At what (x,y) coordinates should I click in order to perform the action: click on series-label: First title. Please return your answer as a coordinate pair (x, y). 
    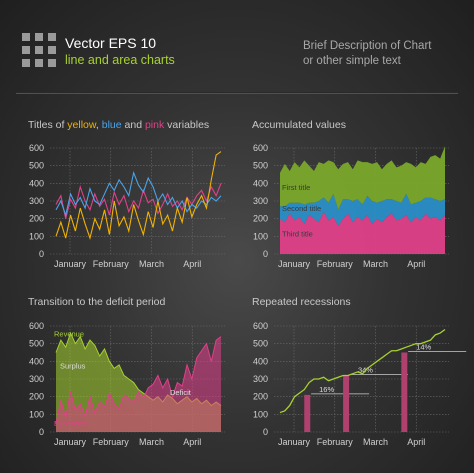
    Looking at the image, I should click on (296, 187).